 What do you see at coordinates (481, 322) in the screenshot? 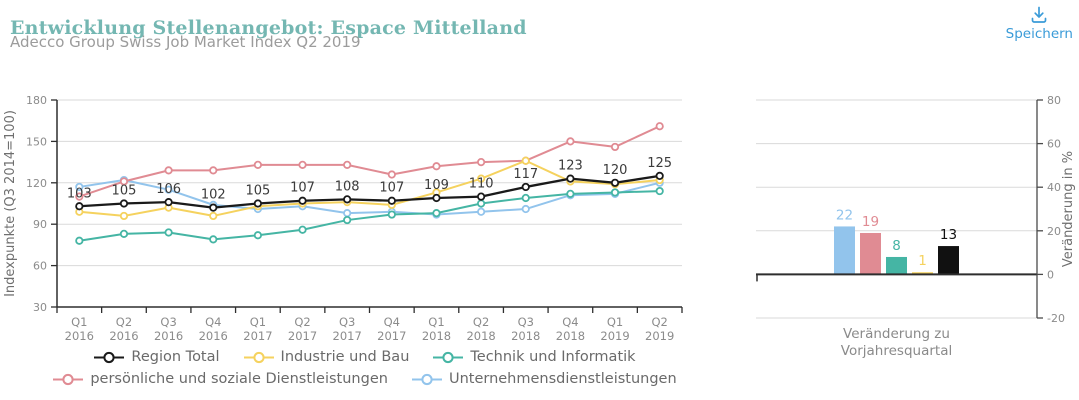
I see `x-tick-label: Q2` at bounding box center [481, 322].